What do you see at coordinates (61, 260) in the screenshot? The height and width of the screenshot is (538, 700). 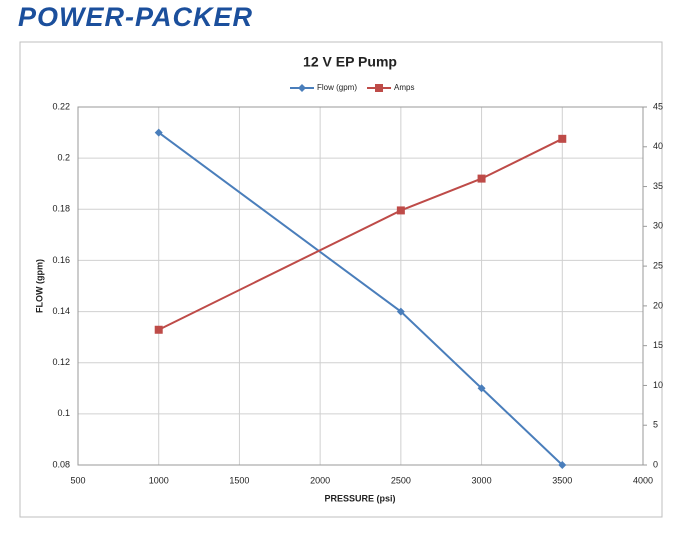 I see `y-tick-label: 0.16` at bounding box center [61, 260].